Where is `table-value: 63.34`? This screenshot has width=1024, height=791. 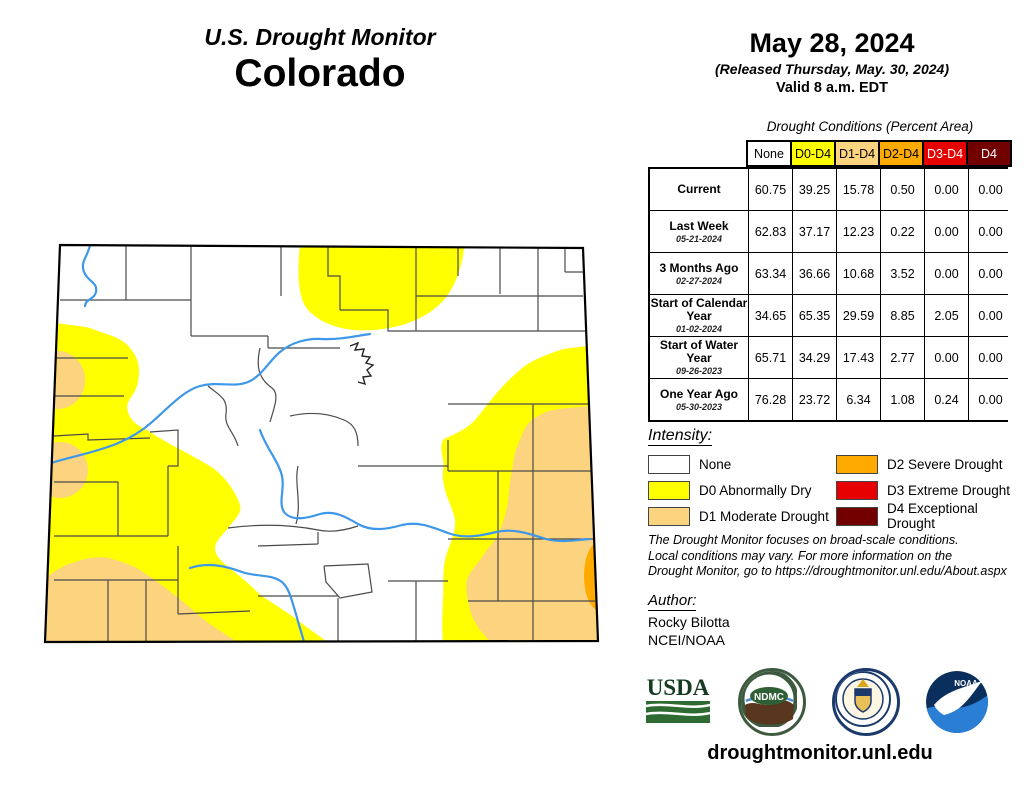
table-value: 63.34 is located at coordinates (770, 273).